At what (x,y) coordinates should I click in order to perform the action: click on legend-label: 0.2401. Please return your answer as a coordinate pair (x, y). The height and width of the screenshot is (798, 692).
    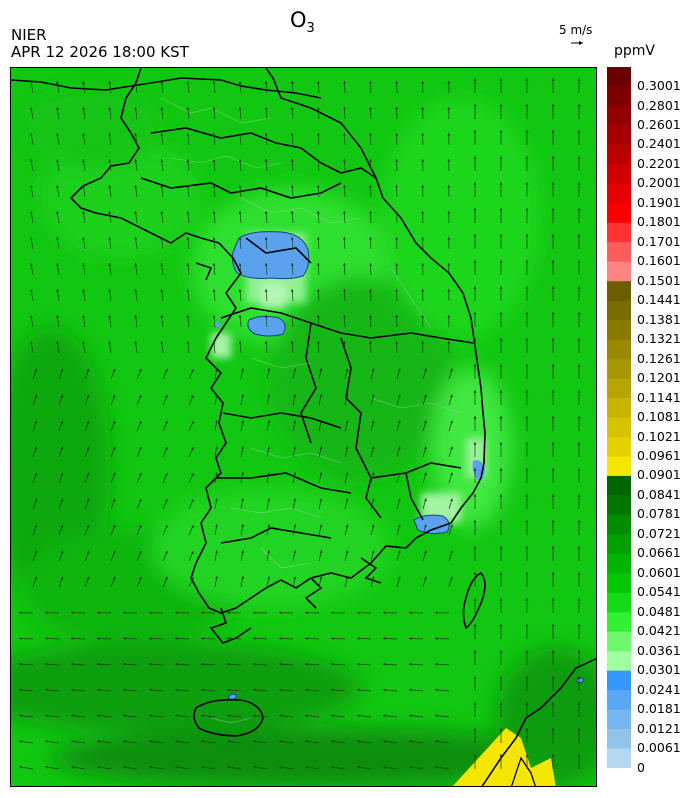
    Looking at the image, I should click on (659, 144).